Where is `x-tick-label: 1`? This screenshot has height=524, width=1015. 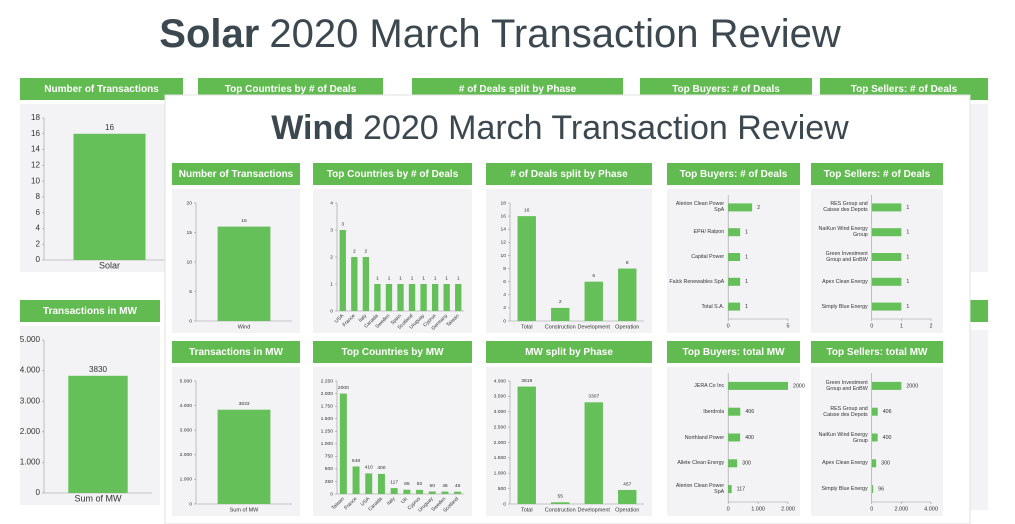 x-tick-label: 1 is located at coordinates (901, 326).